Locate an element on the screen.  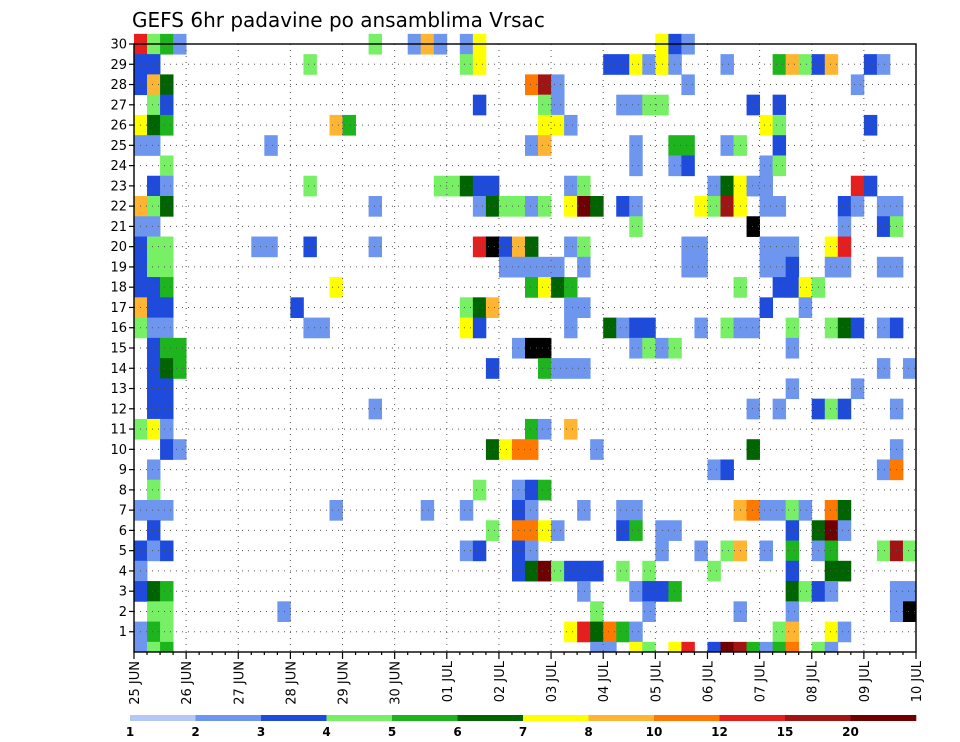
y-tick-label: 22 is located at coordinates (118, 207).